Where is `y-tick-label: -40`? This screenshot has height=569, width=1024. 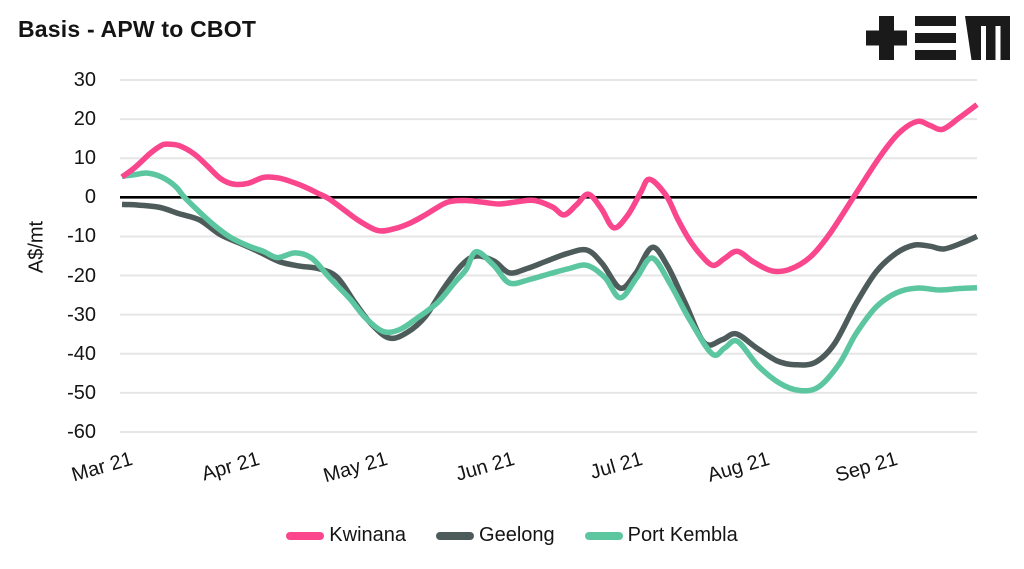 y-tick-label: -40 is located at coordinates (81, 353).